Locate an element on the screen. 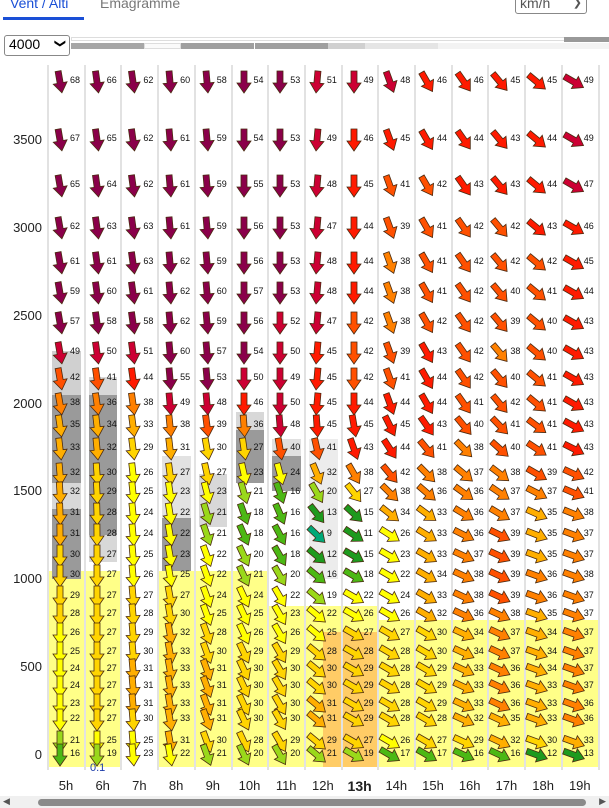 The image size is (609, 808). wind-cell: 19 is located at coordinates (104, 755).